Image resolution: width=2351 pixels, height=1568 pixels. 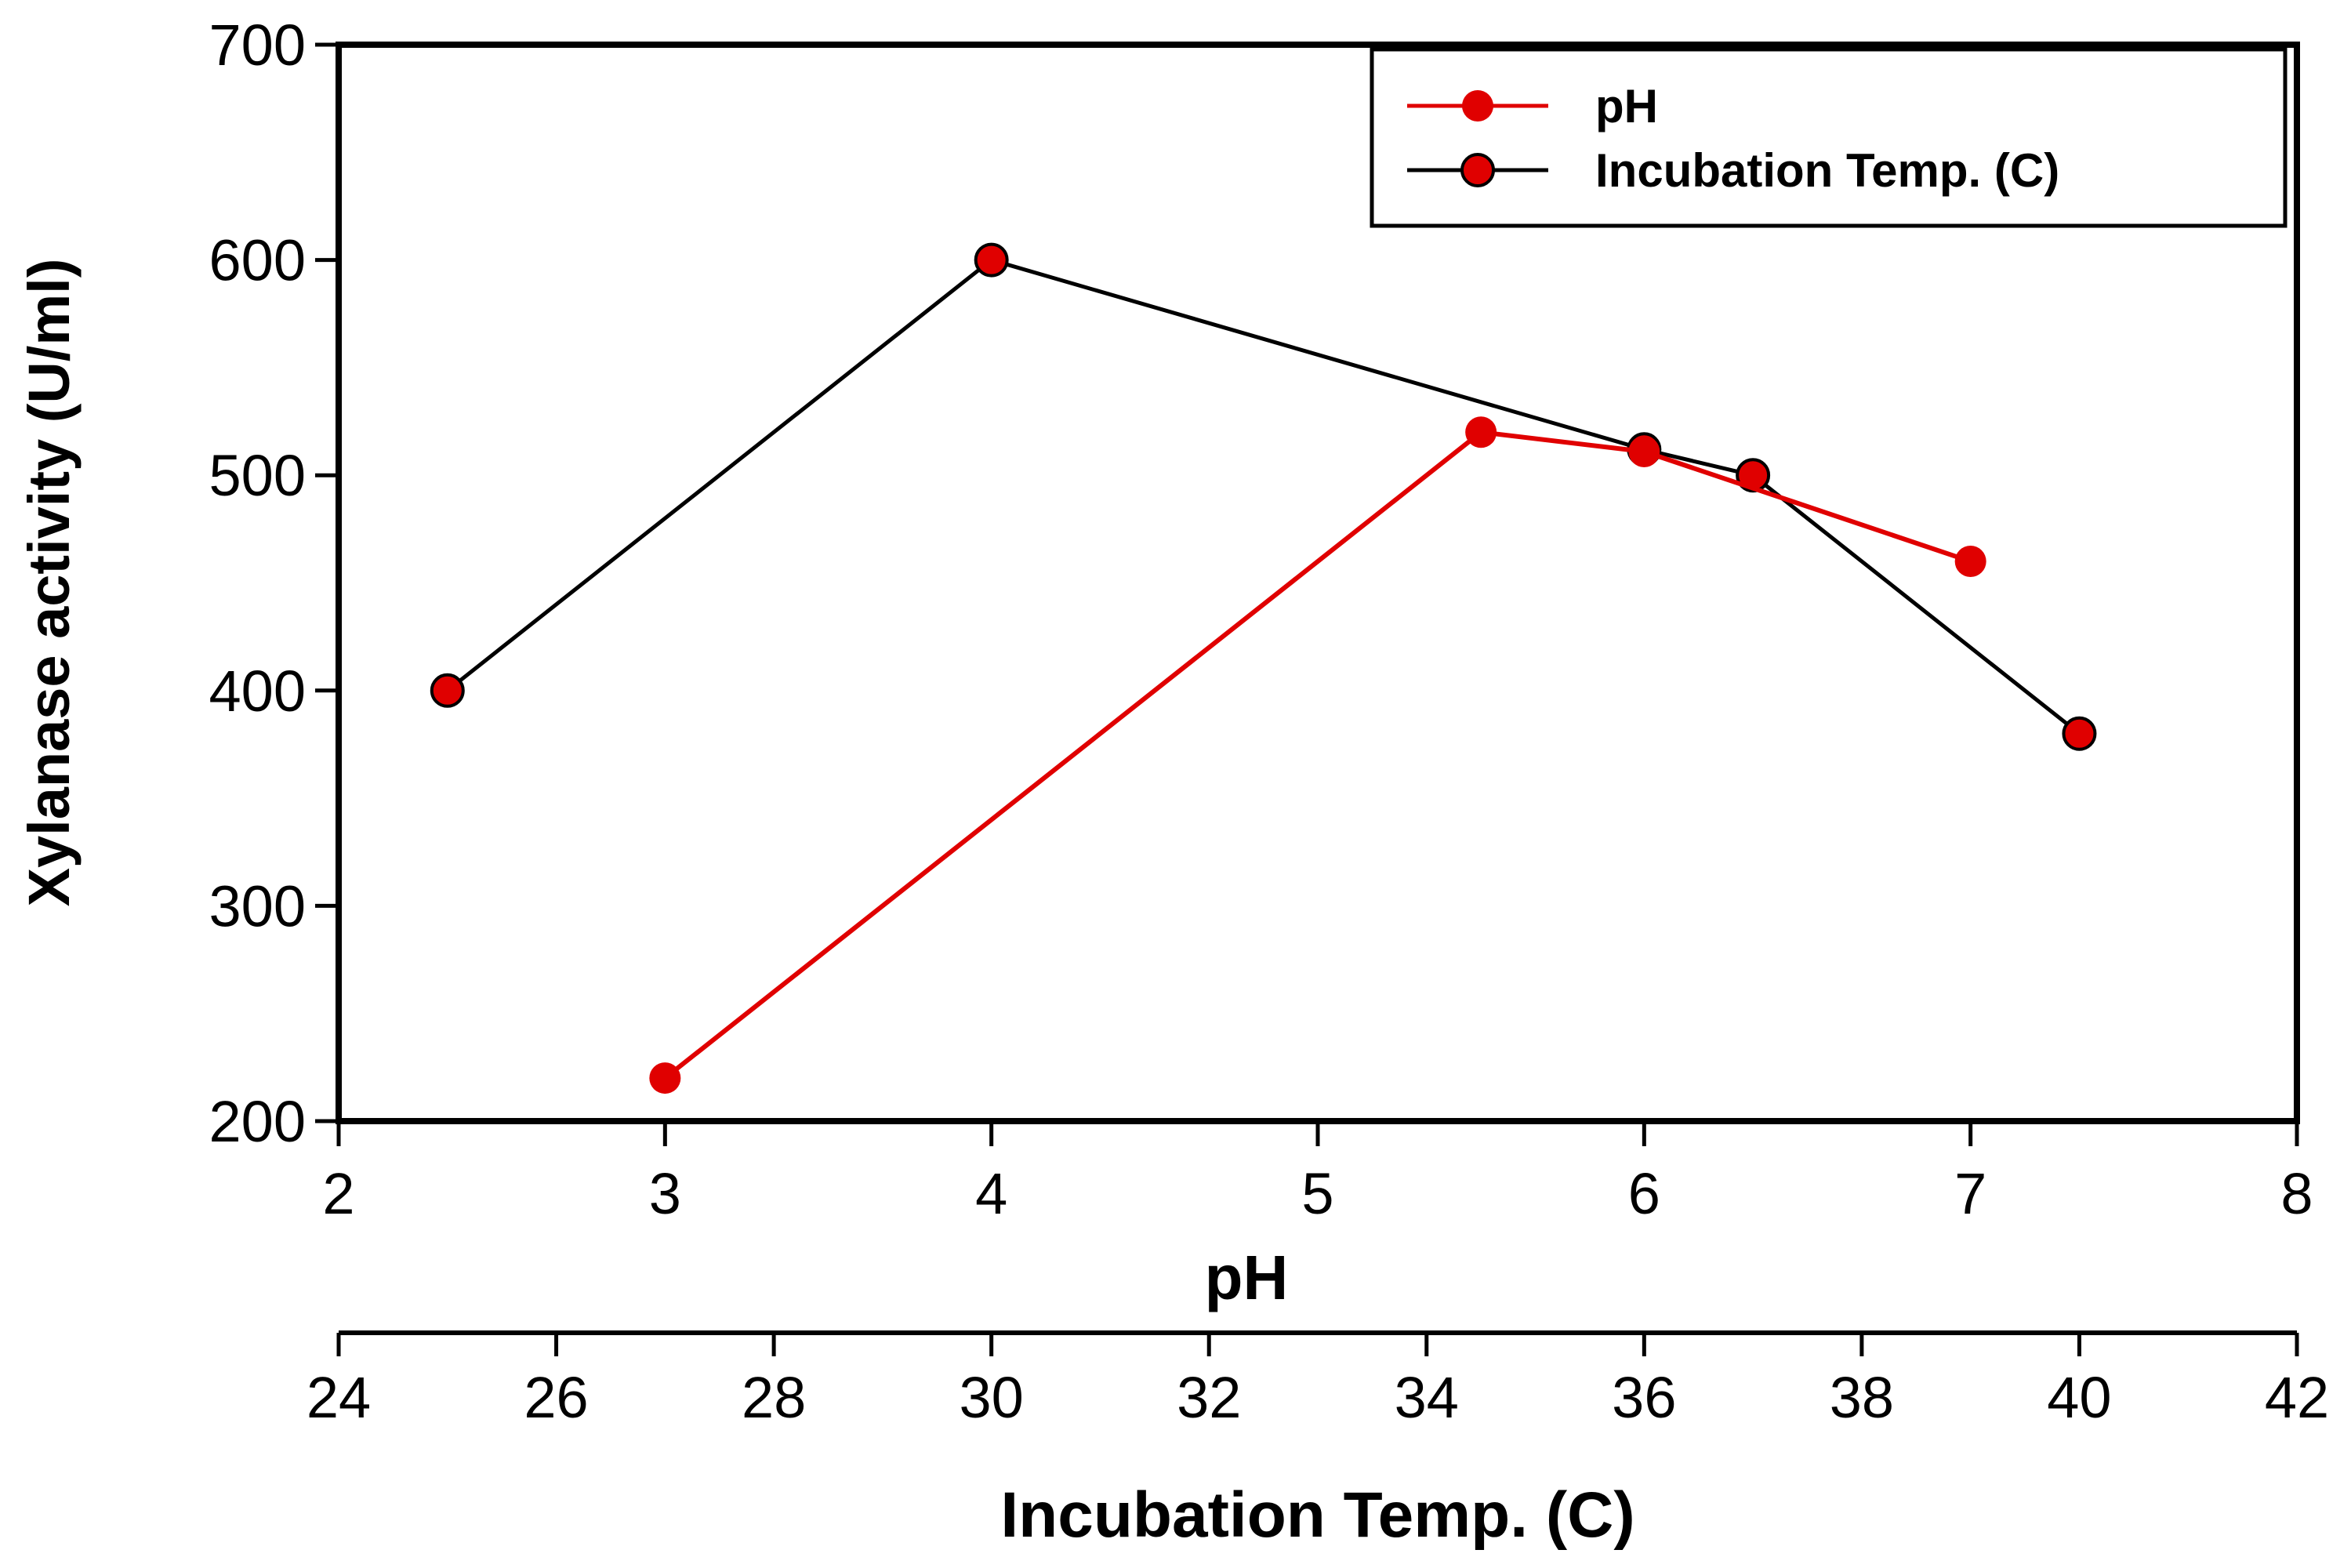 I want to click on x2-tick-label: 24, so click(x=339, y=1397).